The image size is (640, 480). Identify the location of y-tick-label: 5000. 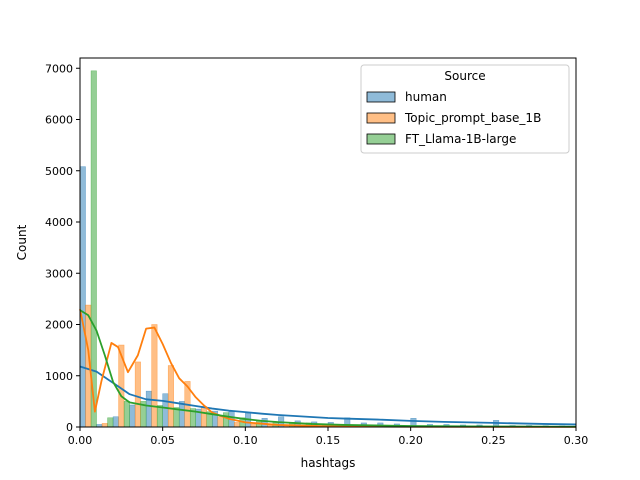
(59, 171).